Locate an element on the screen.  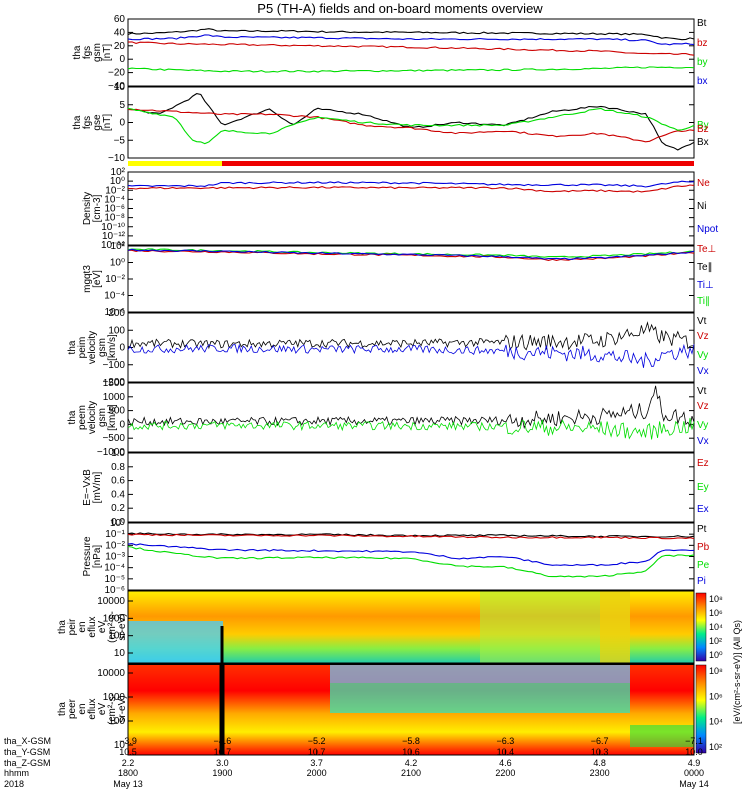
xtick-label: −5.2 is located at coordinates (317, 741).